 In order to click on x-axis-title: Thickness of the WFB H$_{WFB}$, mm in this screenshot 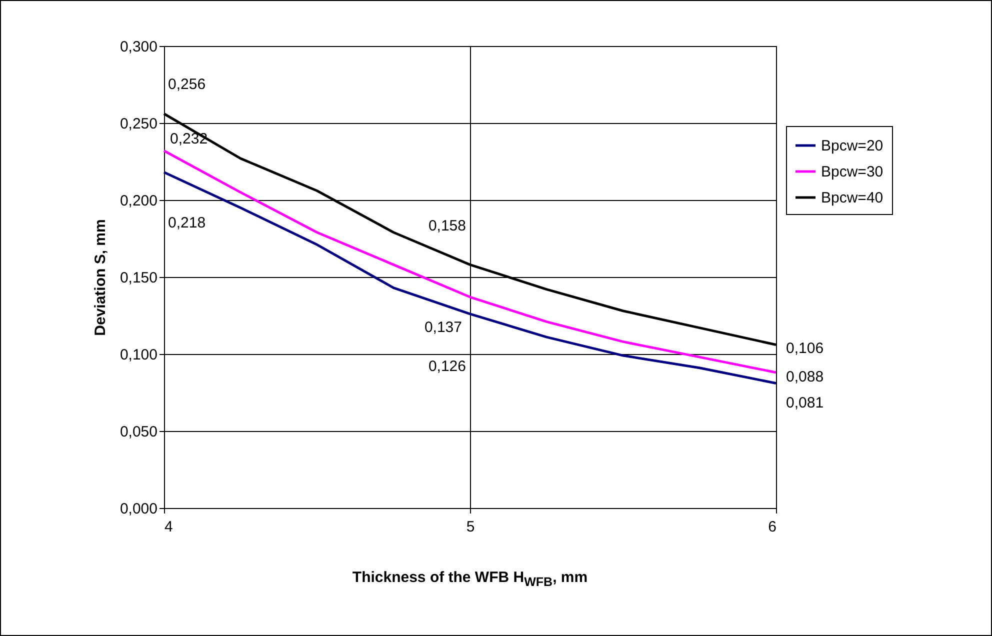, I will do `click(470, 579)`.